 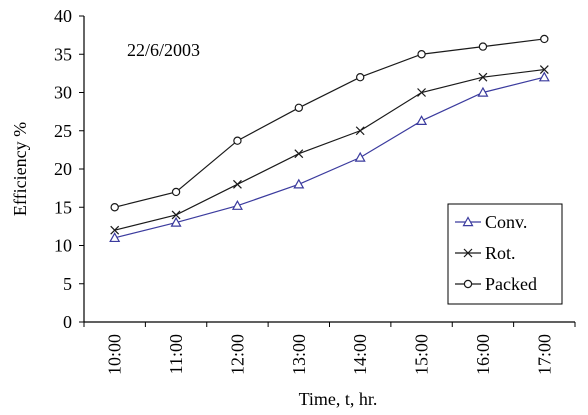 I want to click on legend-item-rot: Rot., so click(x=485, y=253).